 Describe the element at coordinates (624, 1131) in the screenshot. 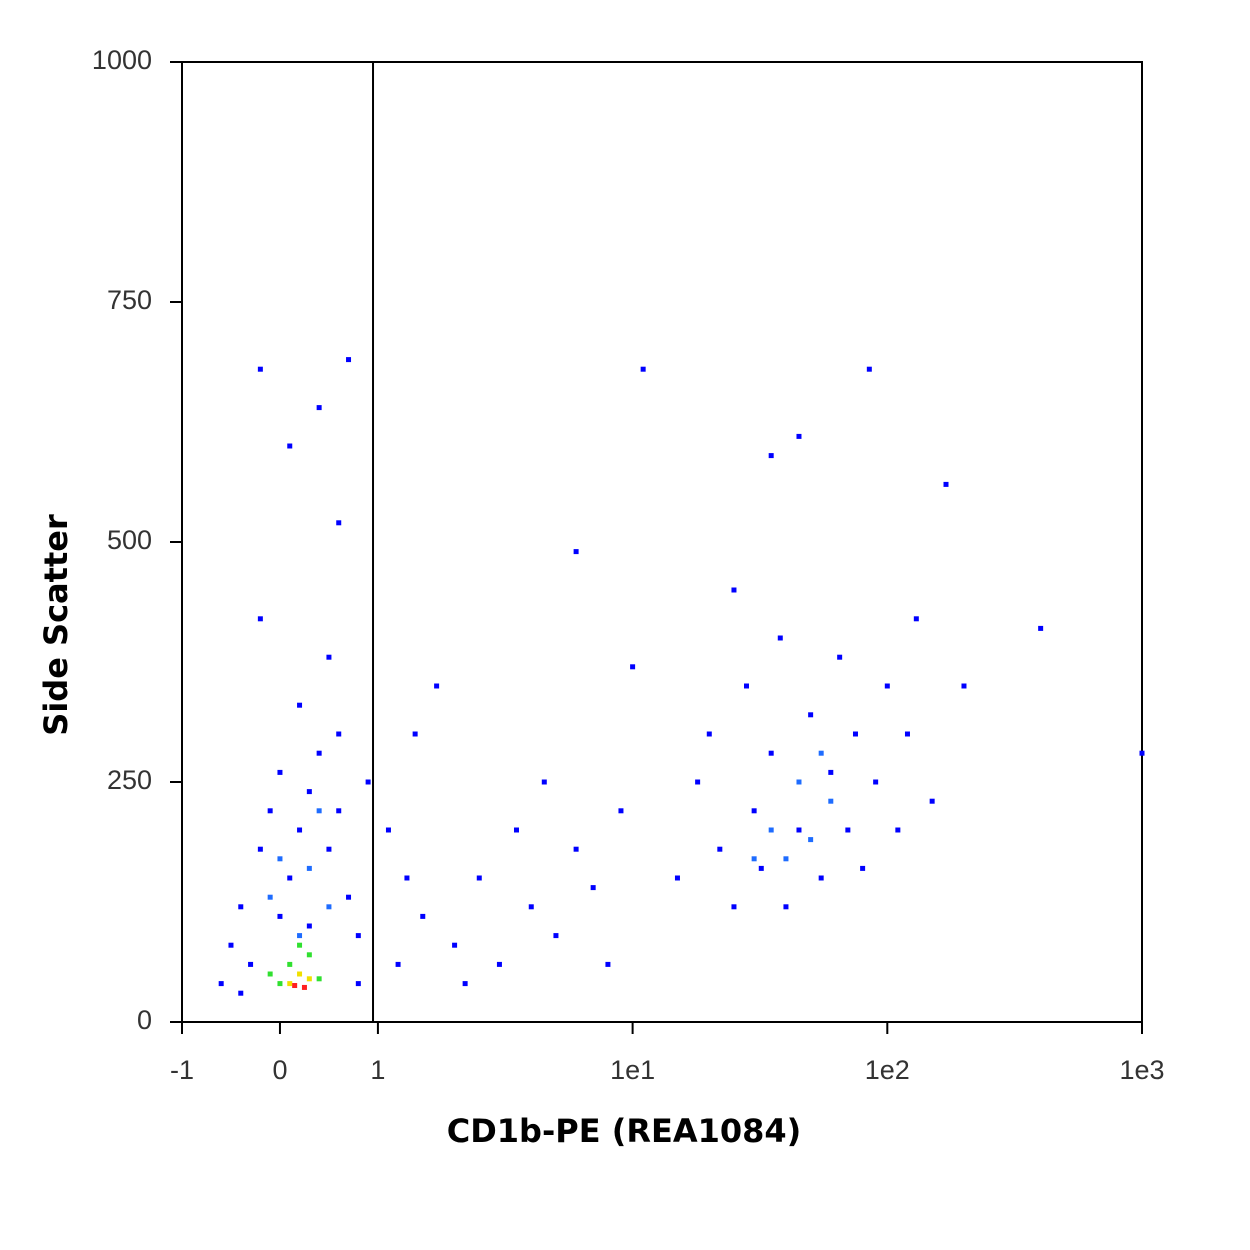

I see `x-axis-title: CD1b-PE (REA1084)` at that location.